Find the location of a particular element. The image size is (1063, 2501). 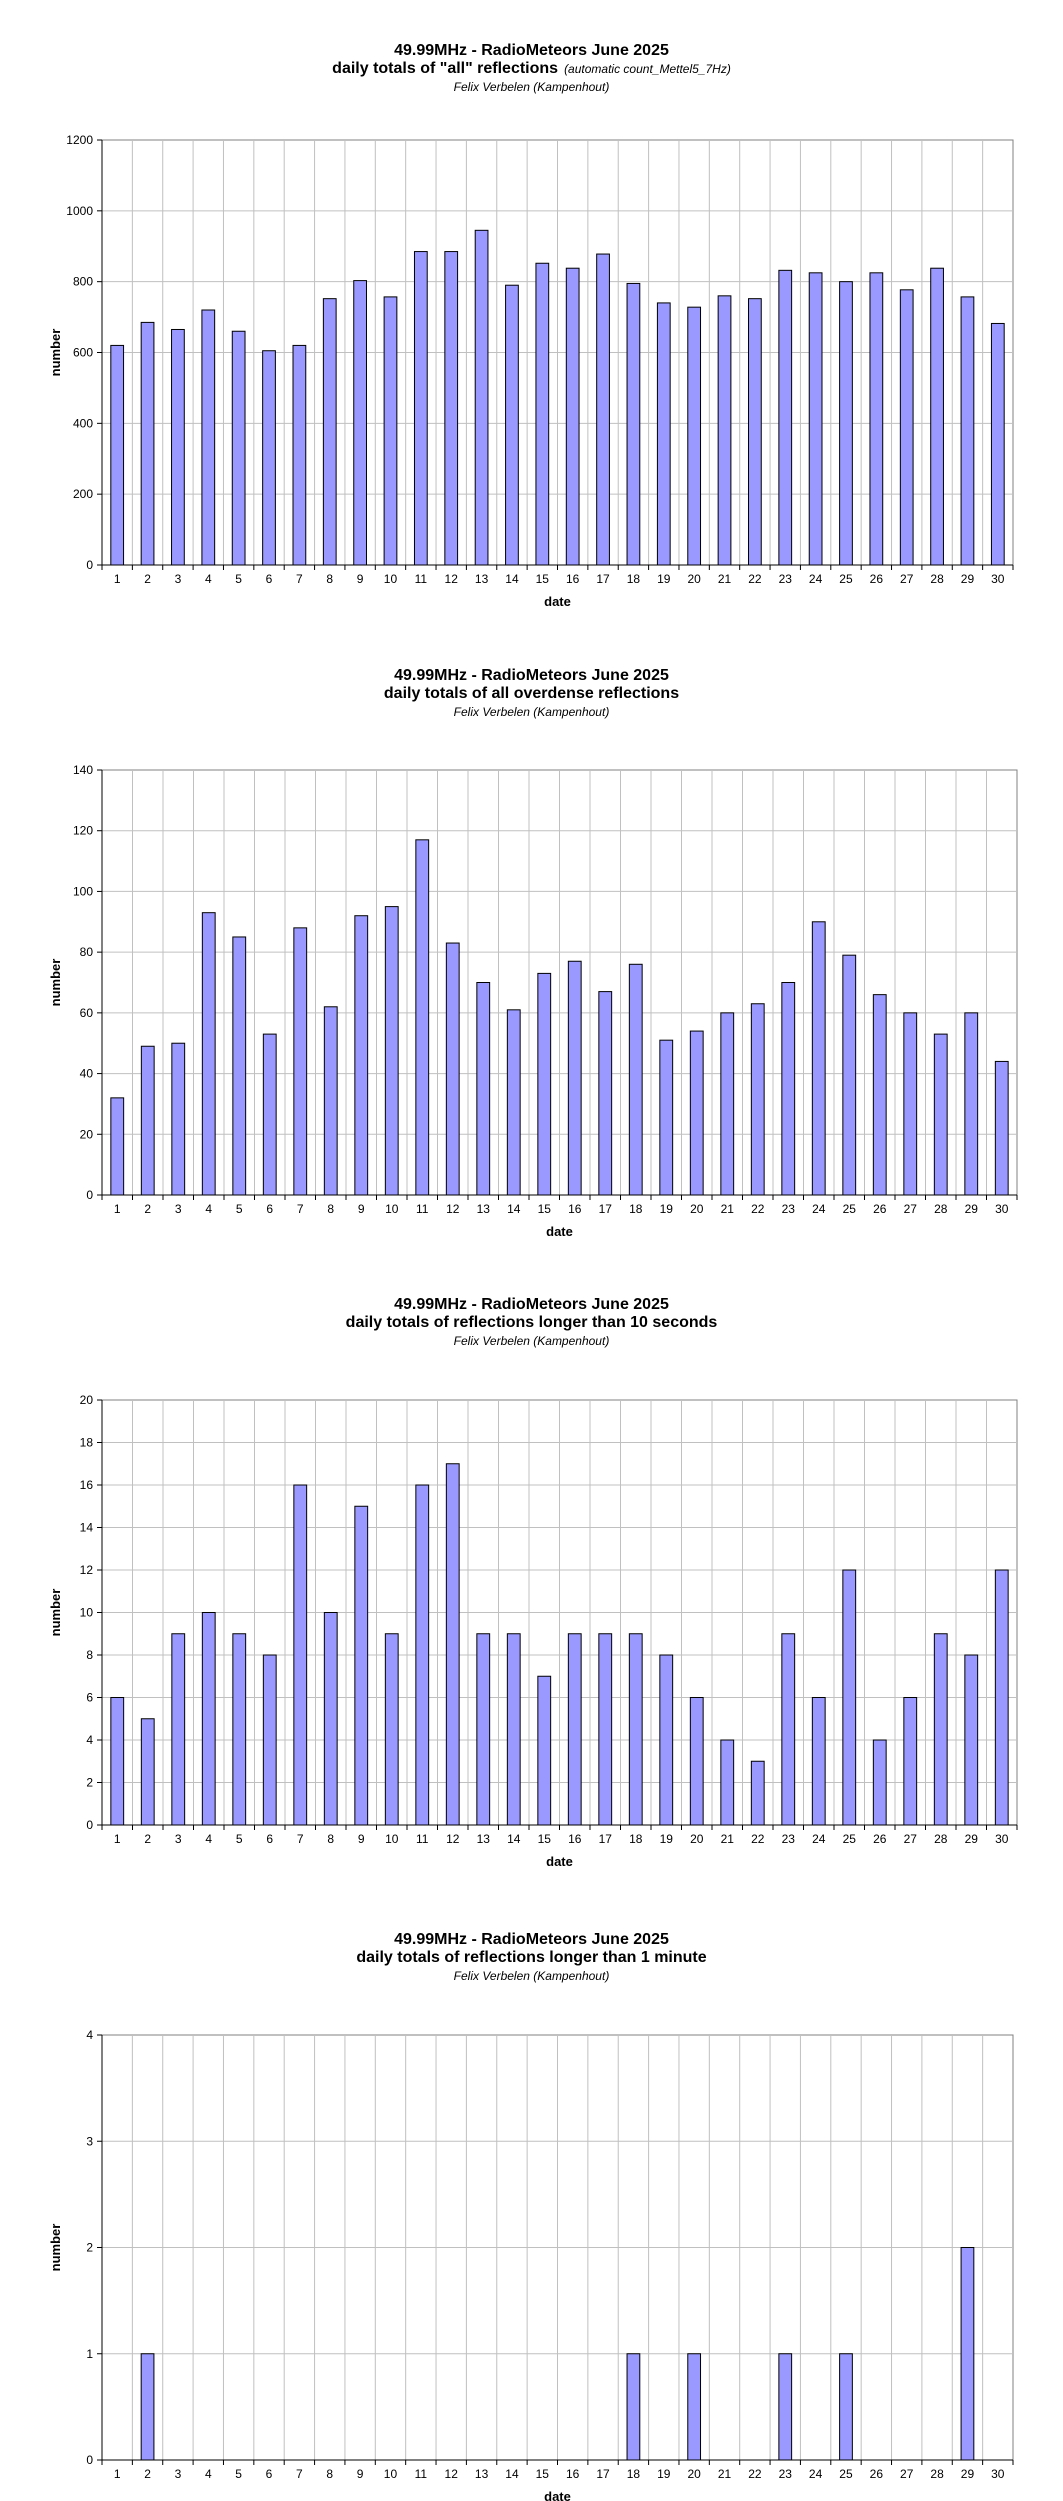

y-tick-label: 12 is located at coordinates (87, 1570).